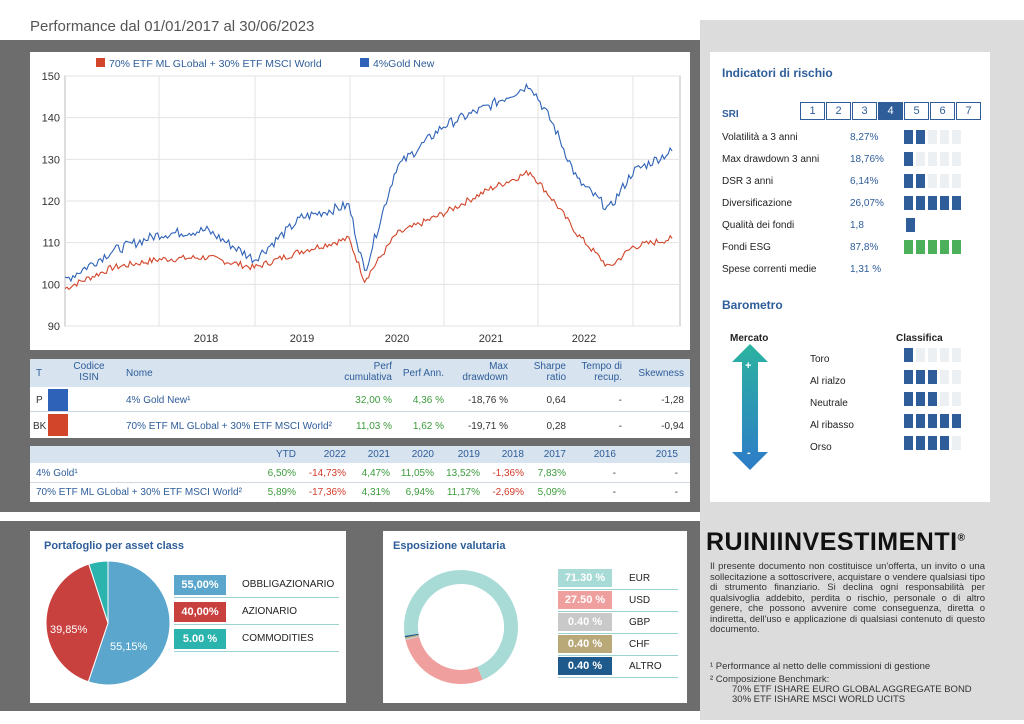 The width and height of the screenshot is (1024, 724). Describe the element at coordinates (281, 473) in the screenshot. I see `year-cell: 6,50%` at that location.